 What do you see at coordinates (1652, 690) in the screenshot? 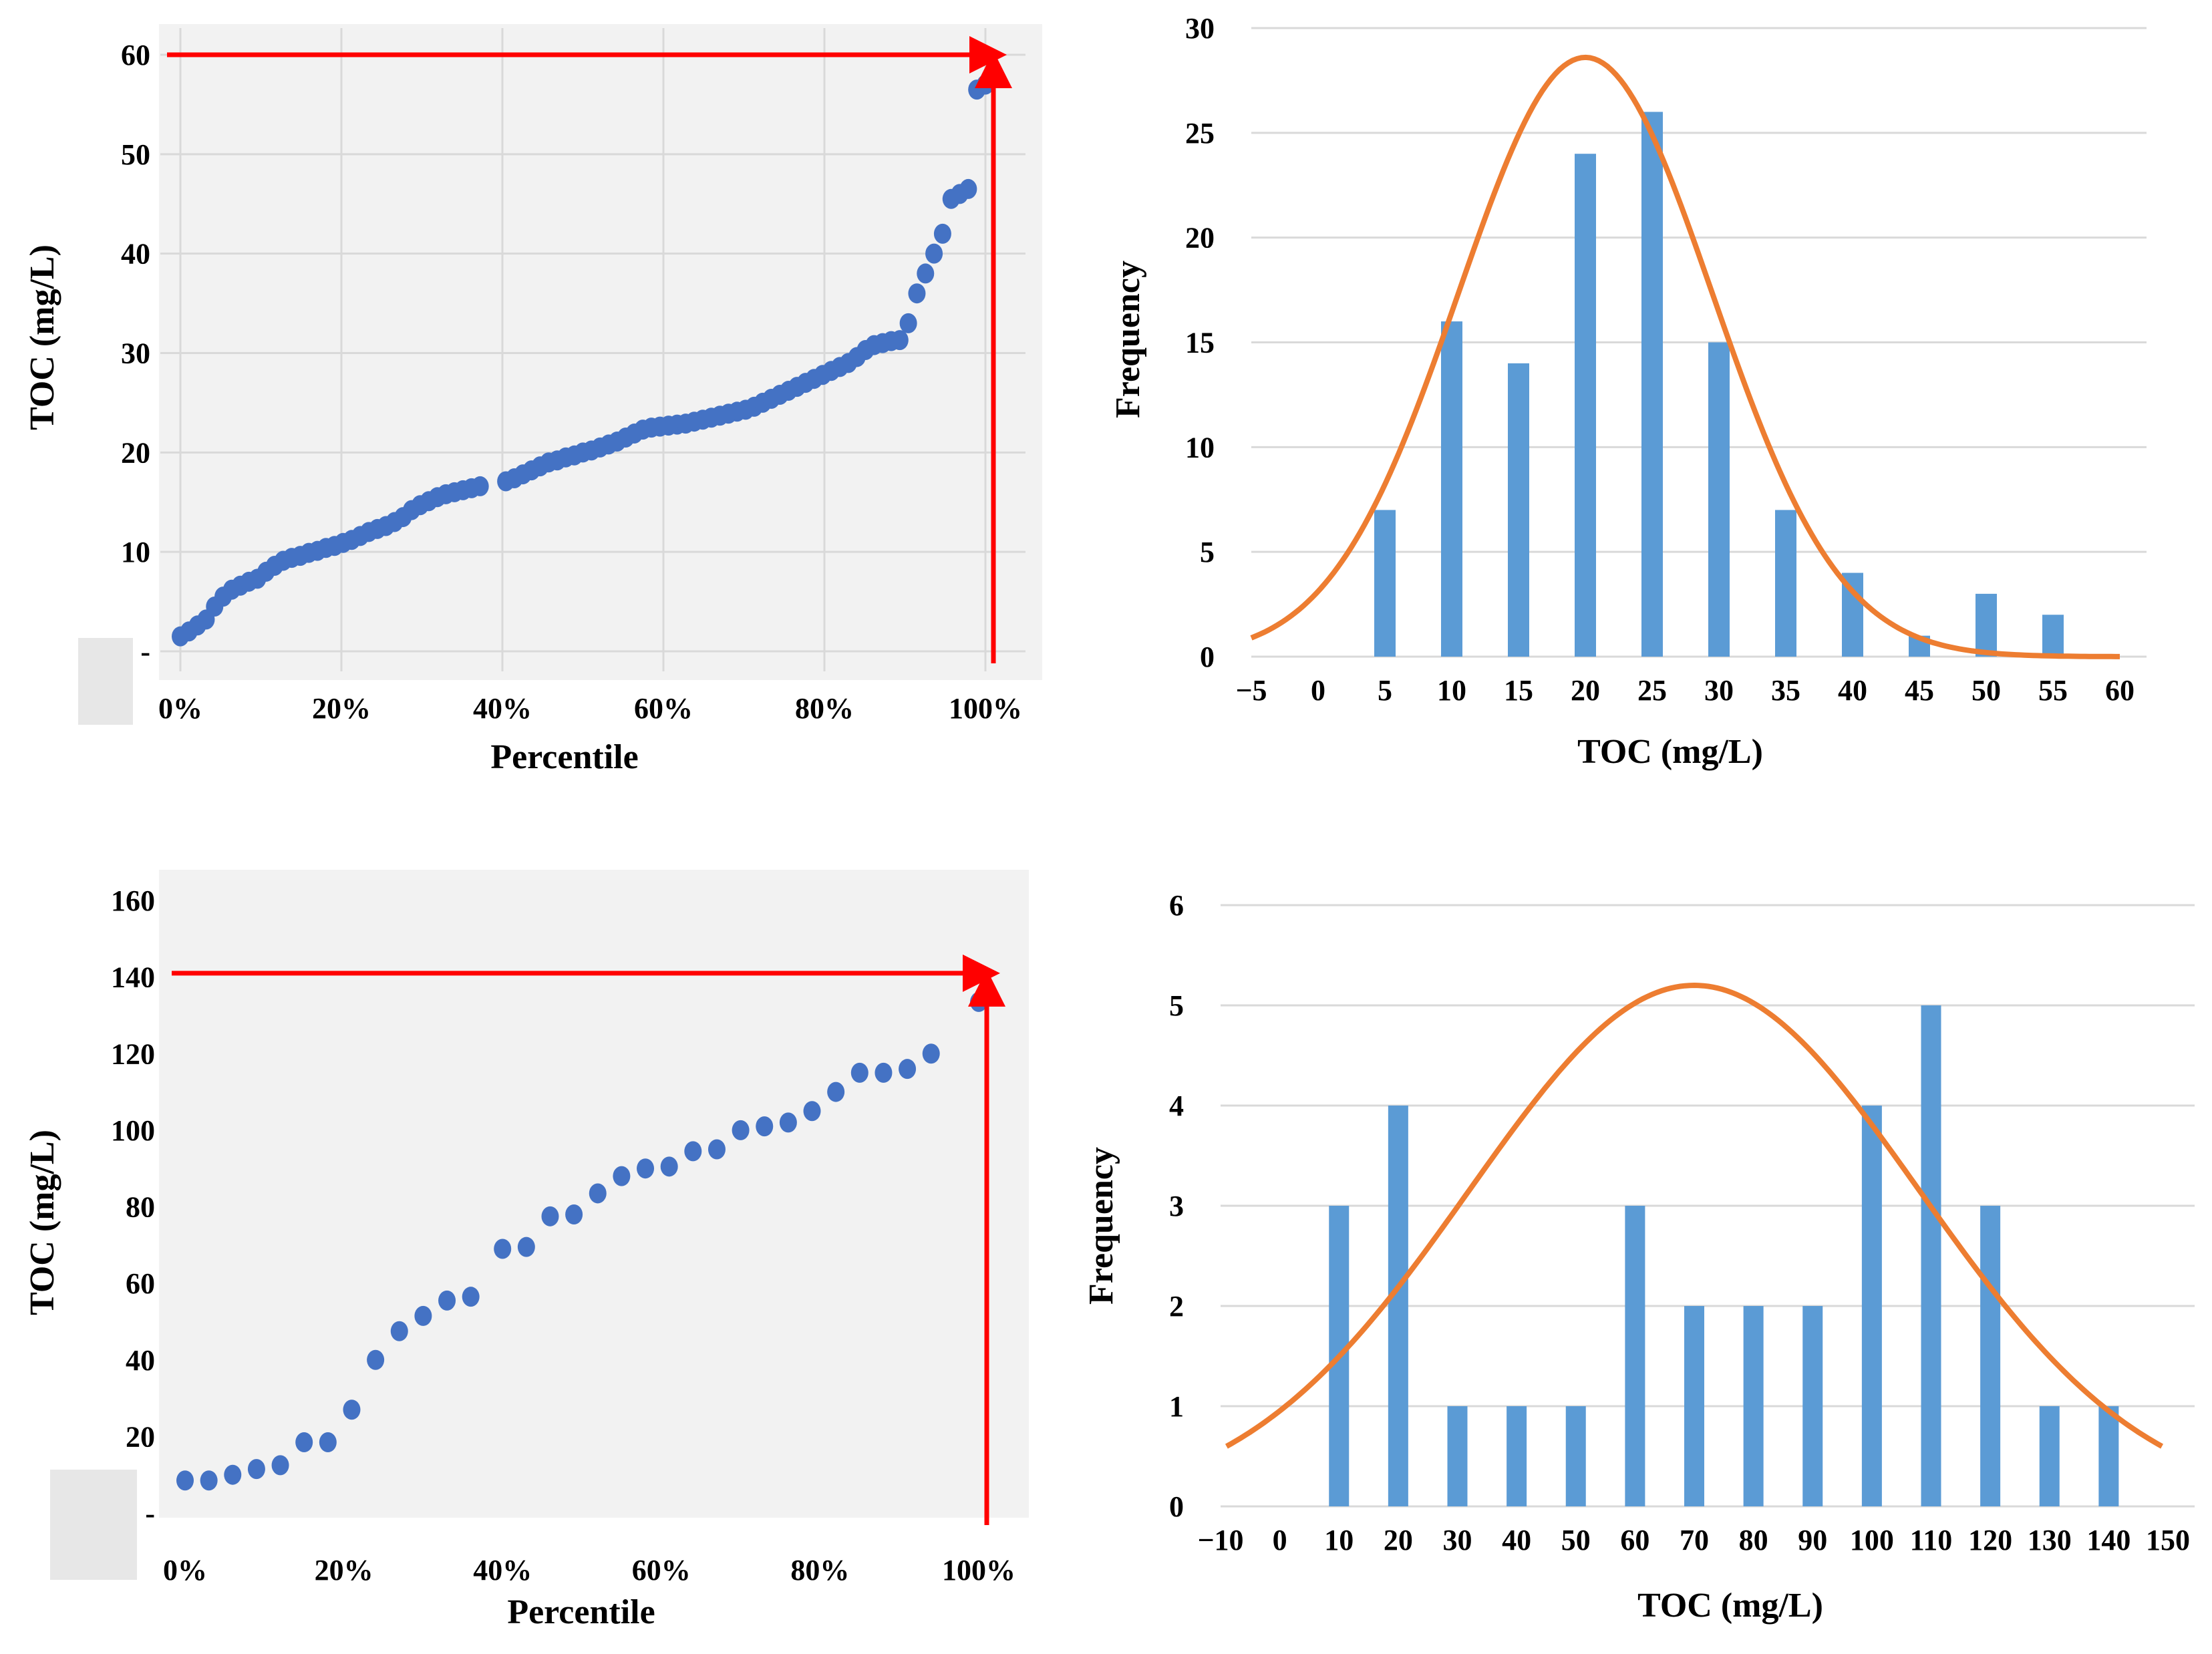
I see `x-tick-label: 25` at bounding box center [1652, 690].